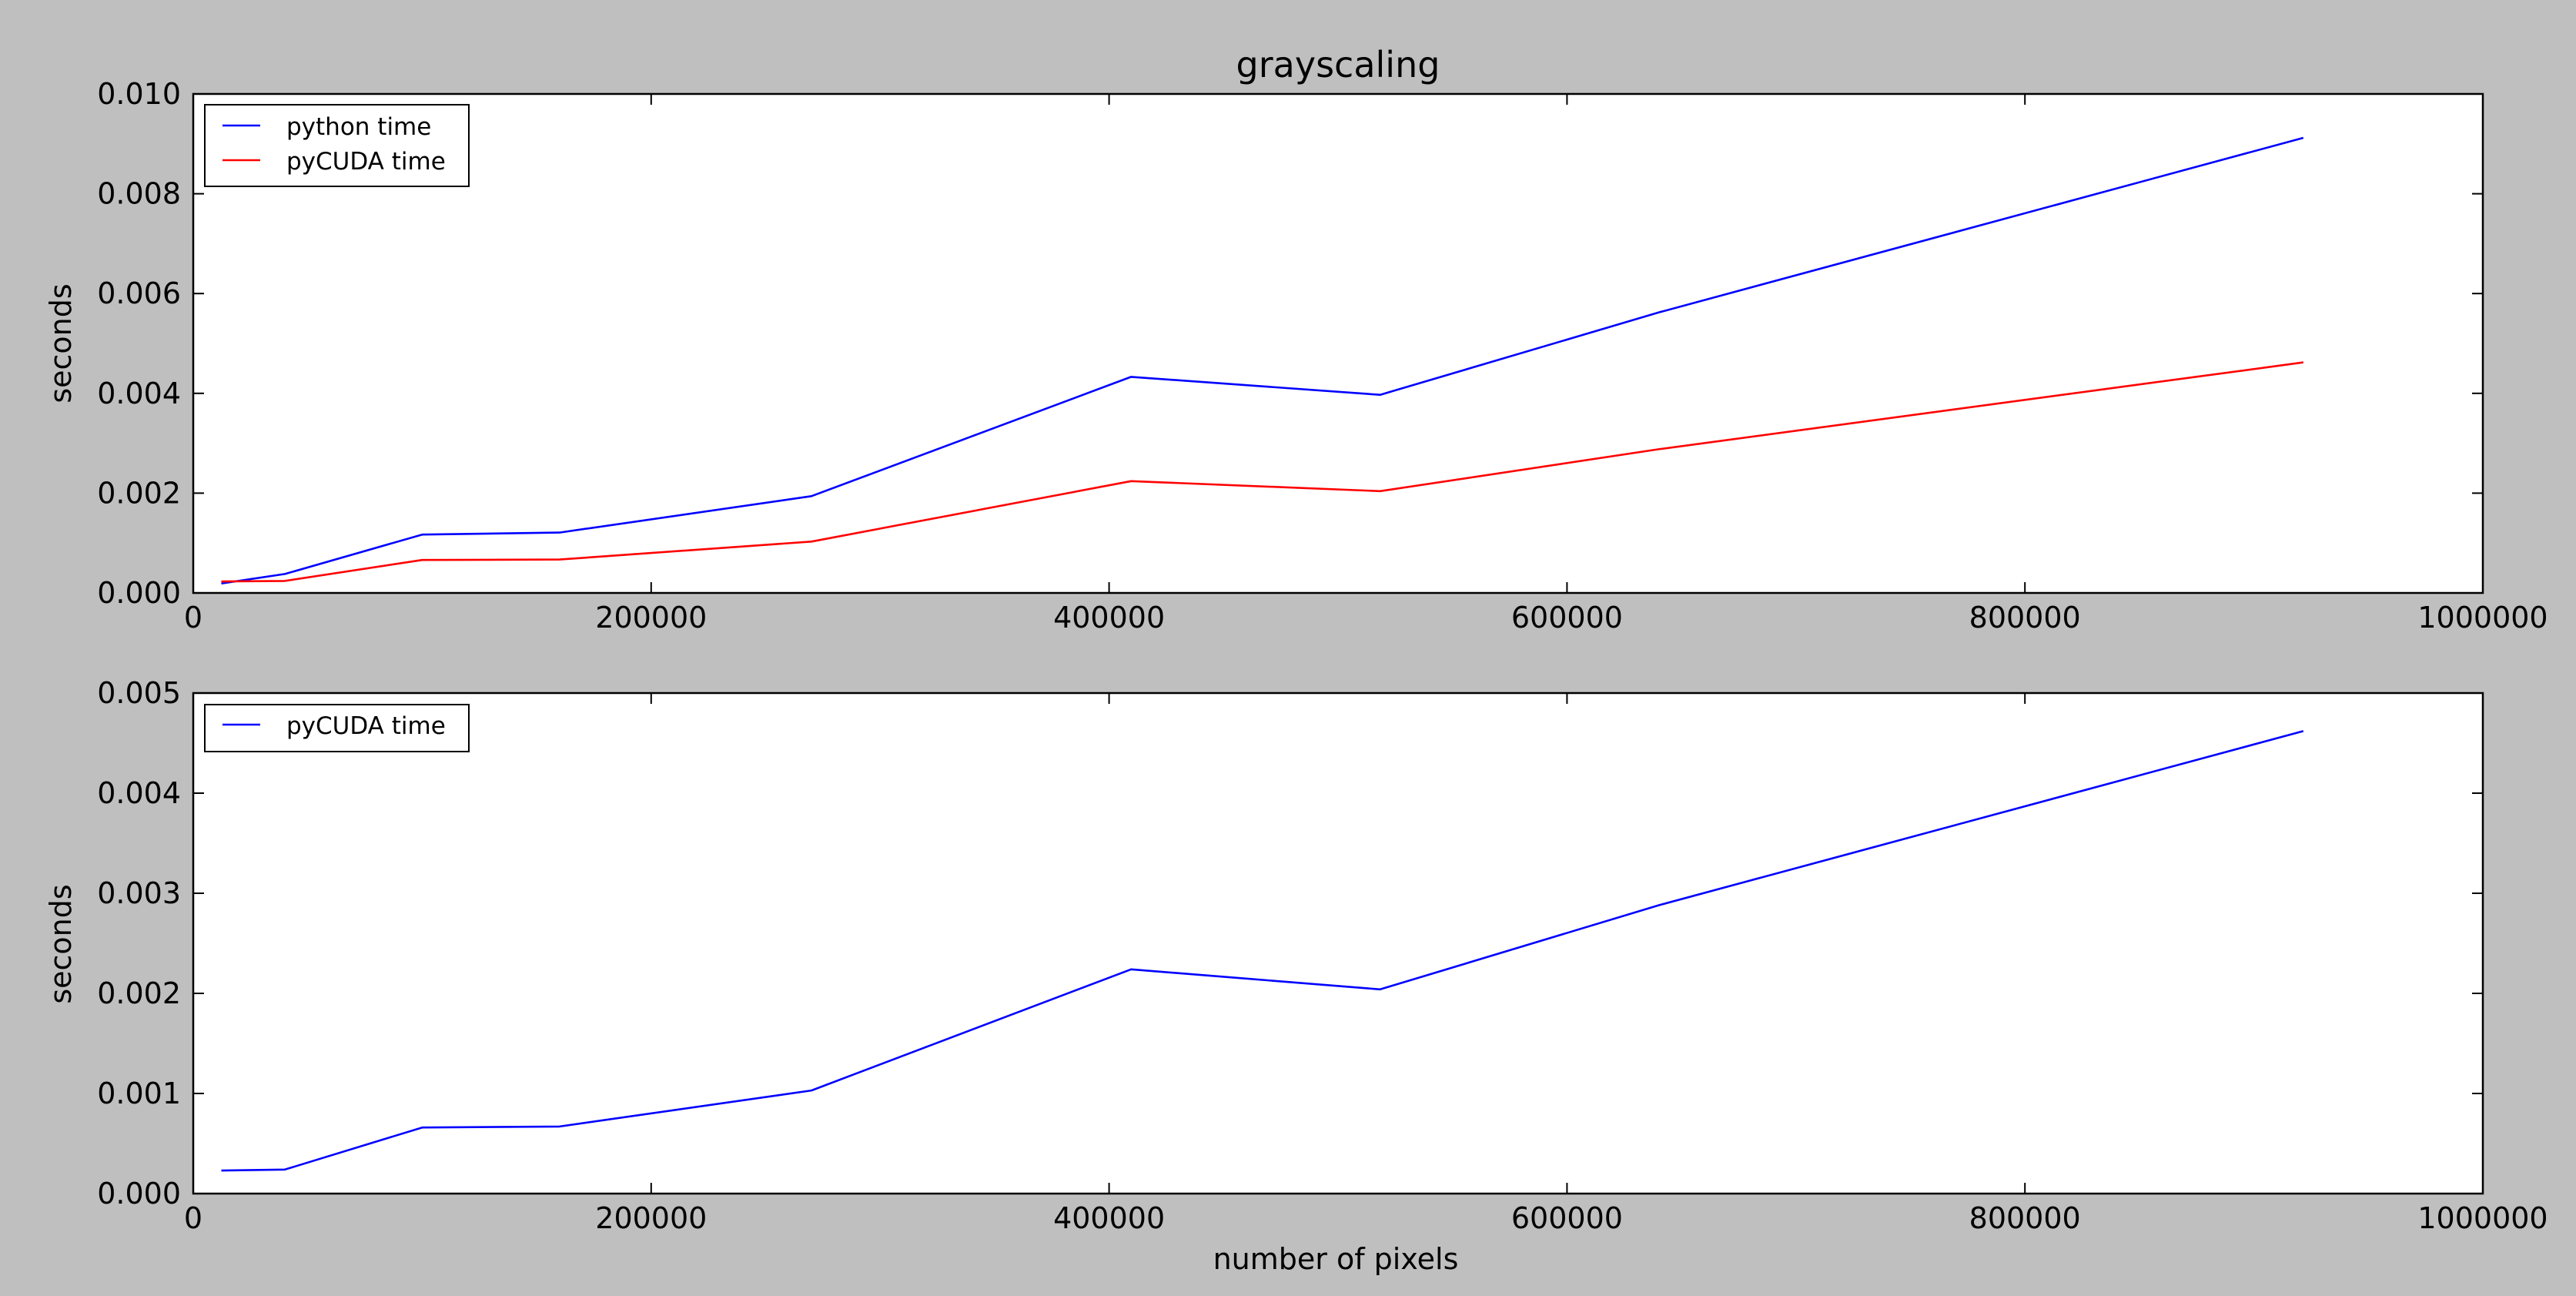 The width and height of the screenshot is (2576, 1296). What do you see at coordinates (139, 293) in the screenshot?
I see `y-tick-label: 0.006` at bounding box center [139, 293].